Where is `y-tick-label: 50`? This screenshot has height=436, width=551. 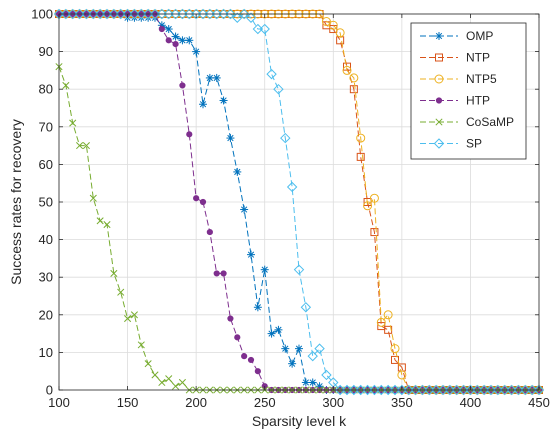 y-tick-label: 50 is located at coordinates (46, 202).